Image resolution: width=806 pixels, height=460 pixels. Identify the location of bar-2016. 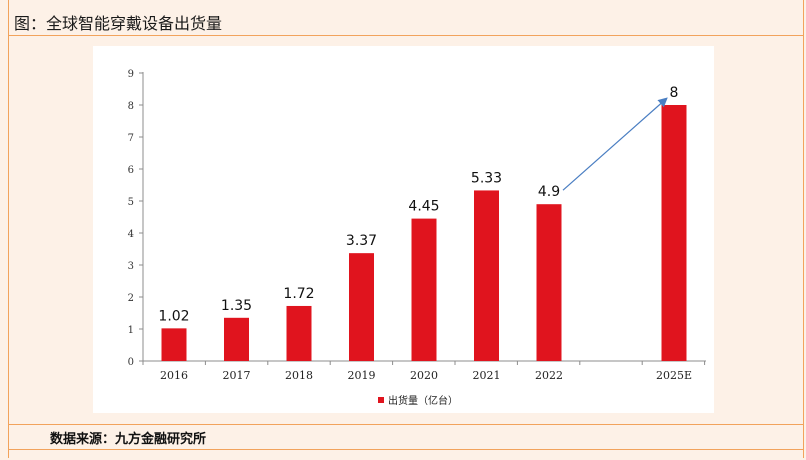
(174, 344).